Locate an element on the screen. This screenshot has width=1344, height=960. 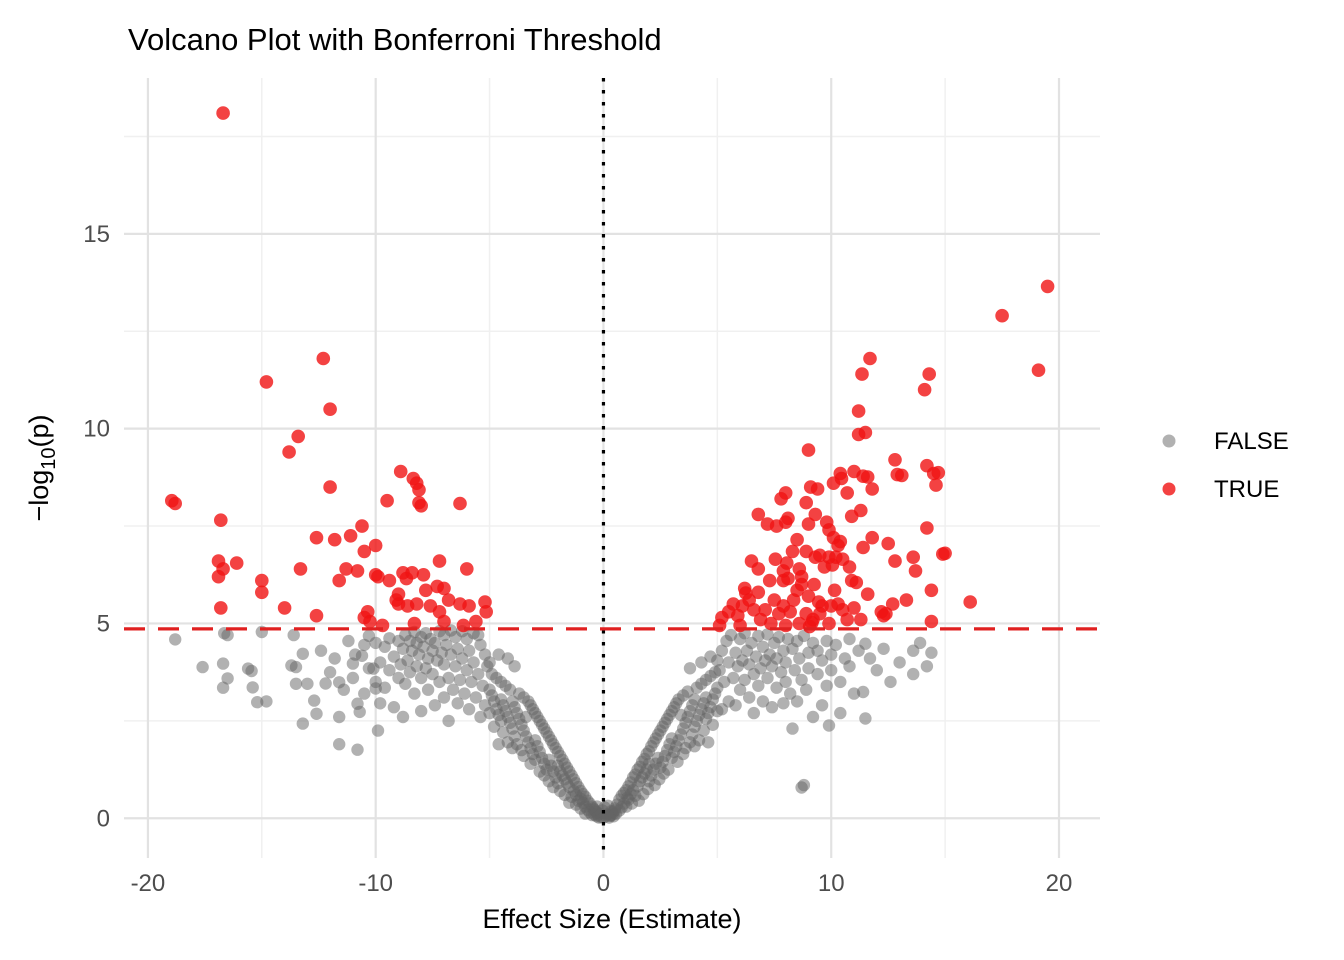
legend-label-false: FALSE is located at coordinates (1251, 441).